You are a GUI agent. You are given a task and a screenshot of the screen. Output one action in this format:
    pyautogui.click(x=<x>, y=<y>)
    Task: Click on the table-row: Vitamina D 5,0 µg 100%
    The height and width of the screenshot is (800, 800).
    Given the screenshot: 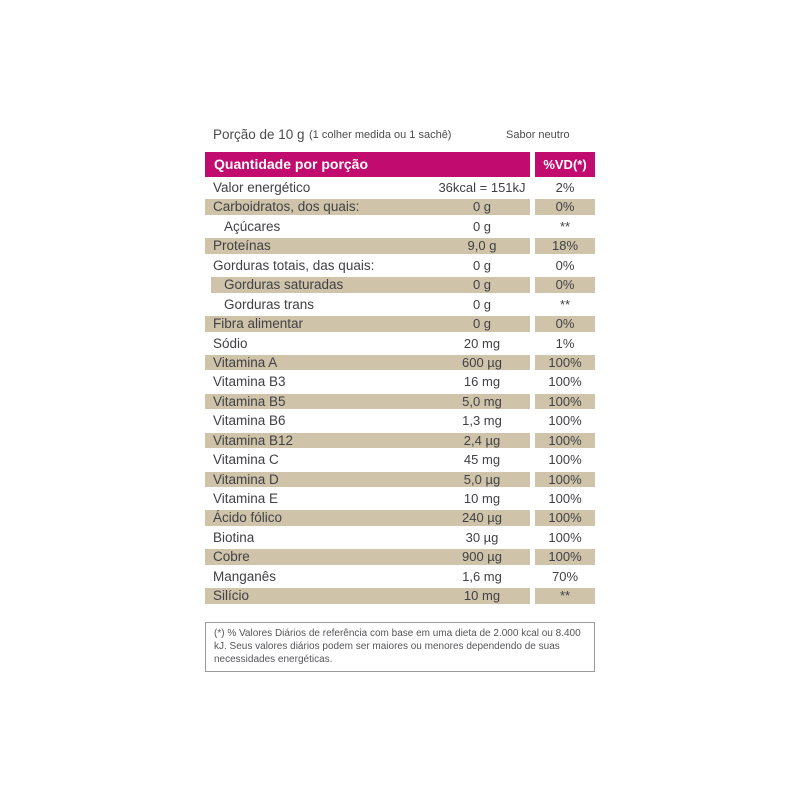 What is the action you would take?
    pyautogui.click(x=400, y=479)
    